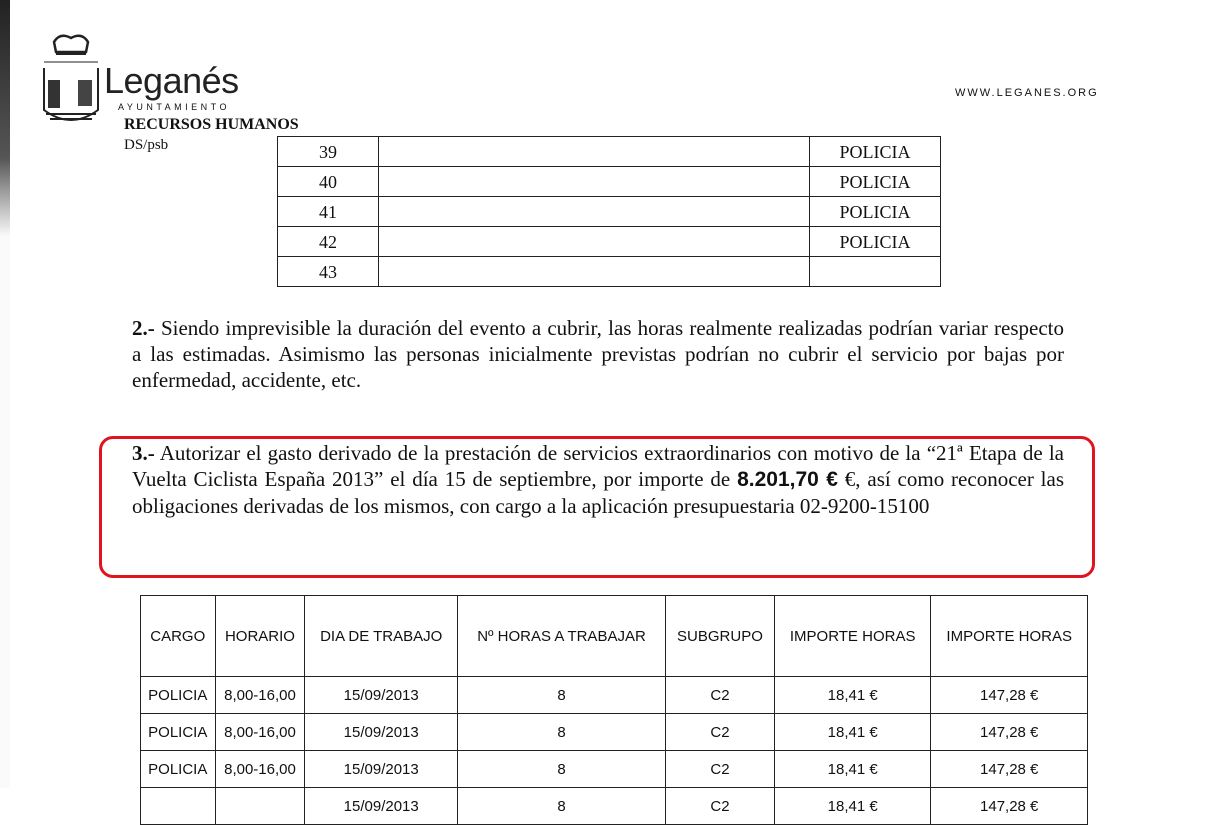  Describe the element at coordinates (328, 211) in the screenshot. I see `row-number: 41` at that location.